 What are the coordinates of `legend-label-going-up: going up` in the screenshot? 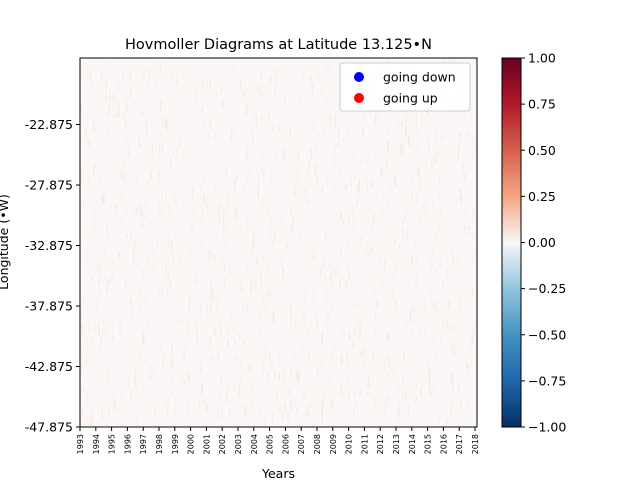 It's located at (410, 98).